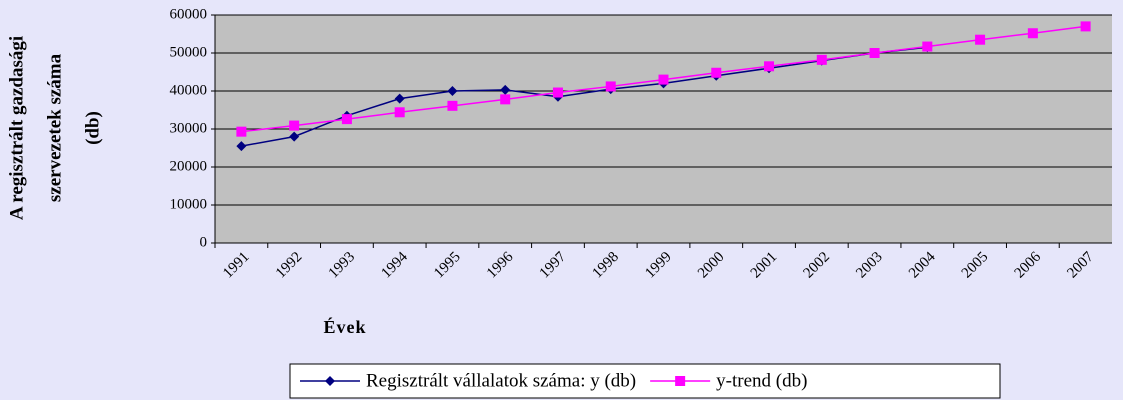  What do you see at coordinates (54, 127) in the screenshot?
I see `y-axis-label: szervezetek száma` at bounding box center [54, 127].